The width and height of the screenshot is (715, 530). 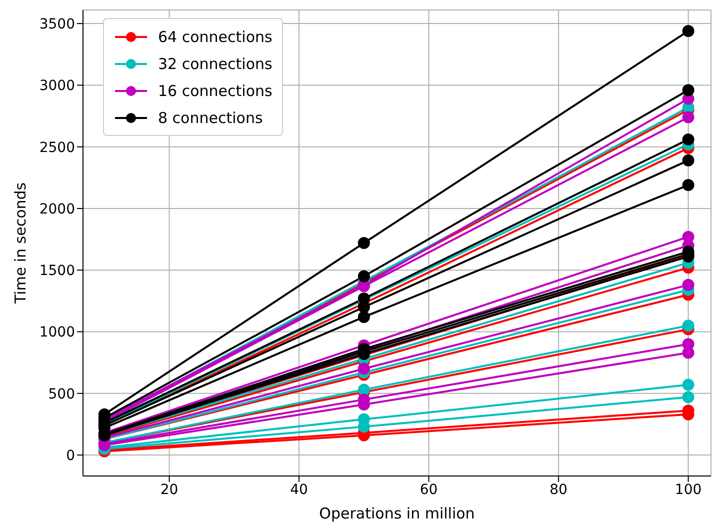 I want to click on y-tick-label: 3000, so click(x=57, y=86).